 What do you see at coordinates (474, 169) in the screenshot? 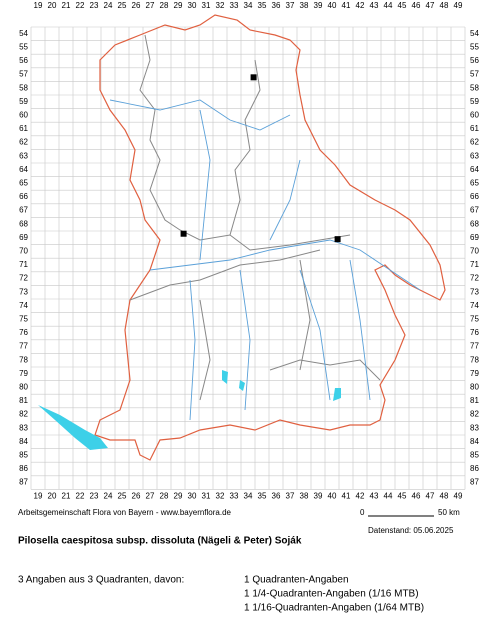
I see `row-label: 64` at bounding box center [474, 169].